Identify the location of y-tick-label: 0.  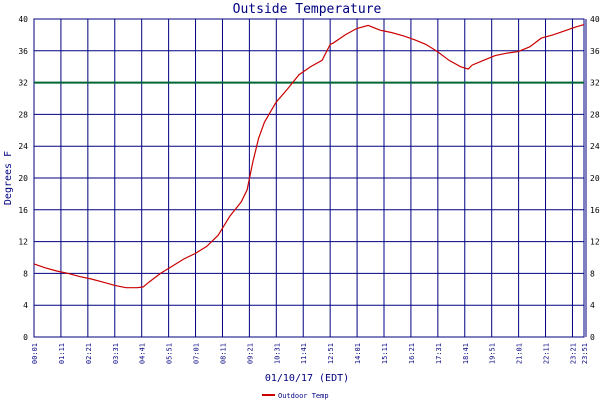
(25, 337).